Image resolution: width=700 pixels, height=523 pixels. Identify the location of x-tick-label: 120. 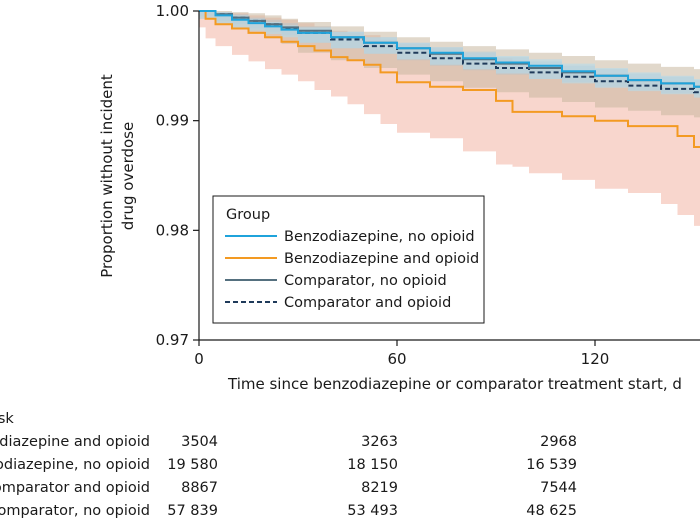
(595, 359).